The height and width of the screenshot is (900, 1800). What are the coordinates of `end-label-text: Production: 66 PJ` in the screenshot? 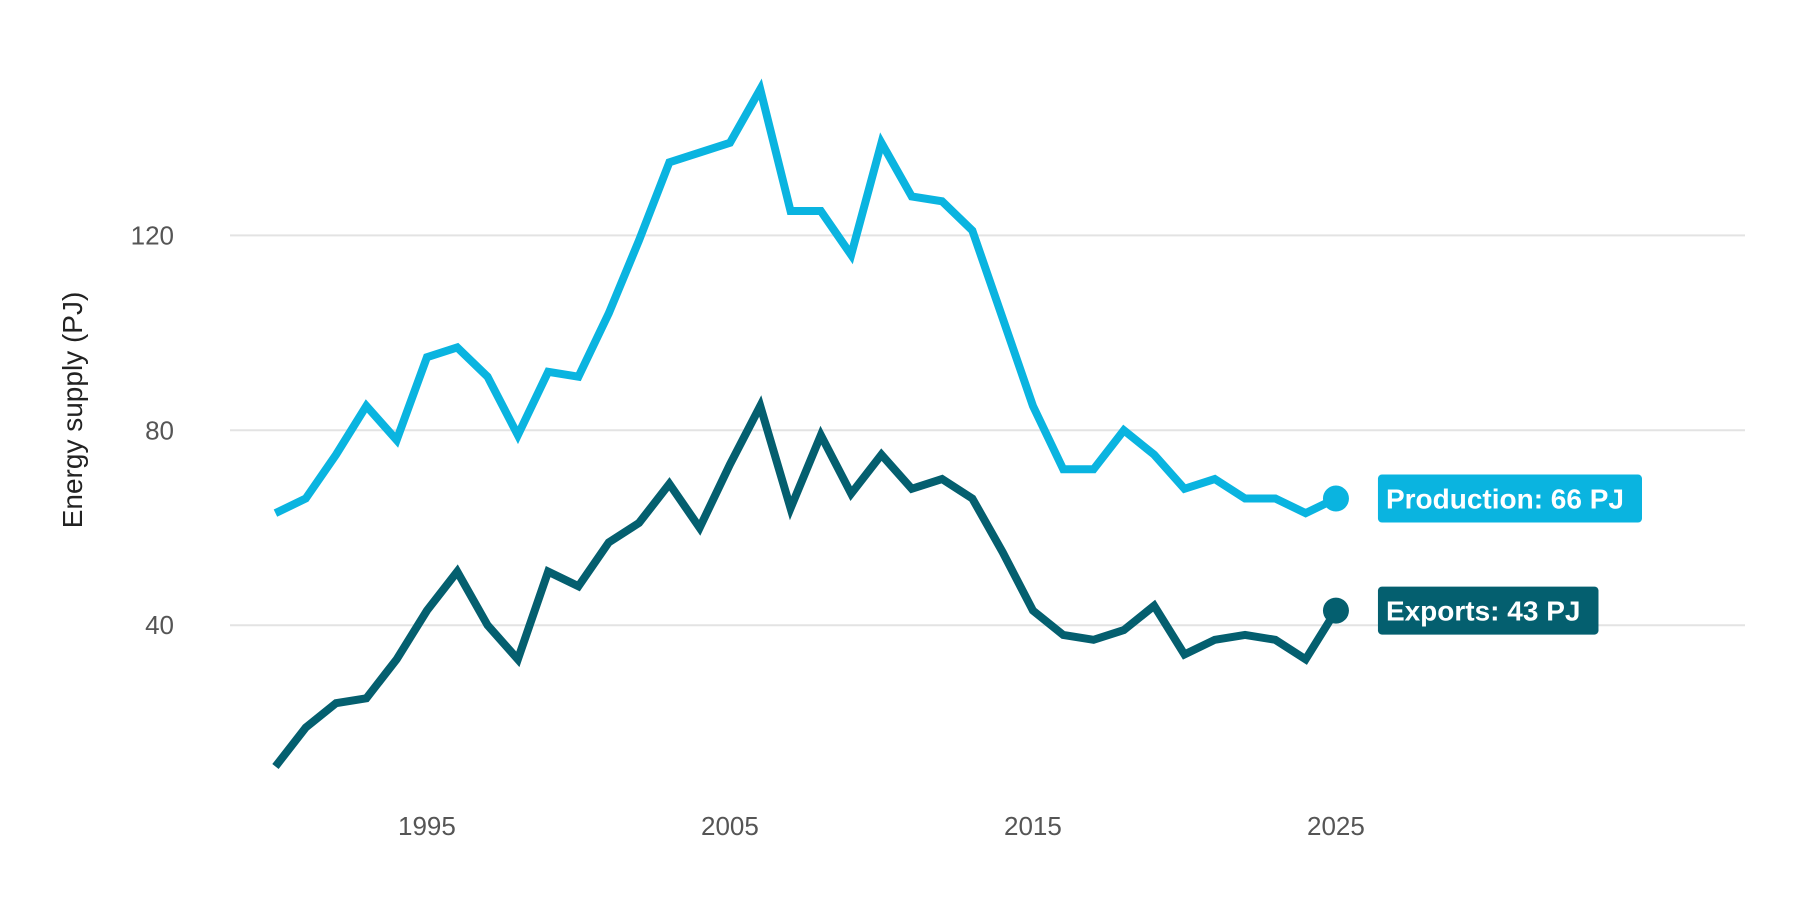 It's located at (1505, 499).